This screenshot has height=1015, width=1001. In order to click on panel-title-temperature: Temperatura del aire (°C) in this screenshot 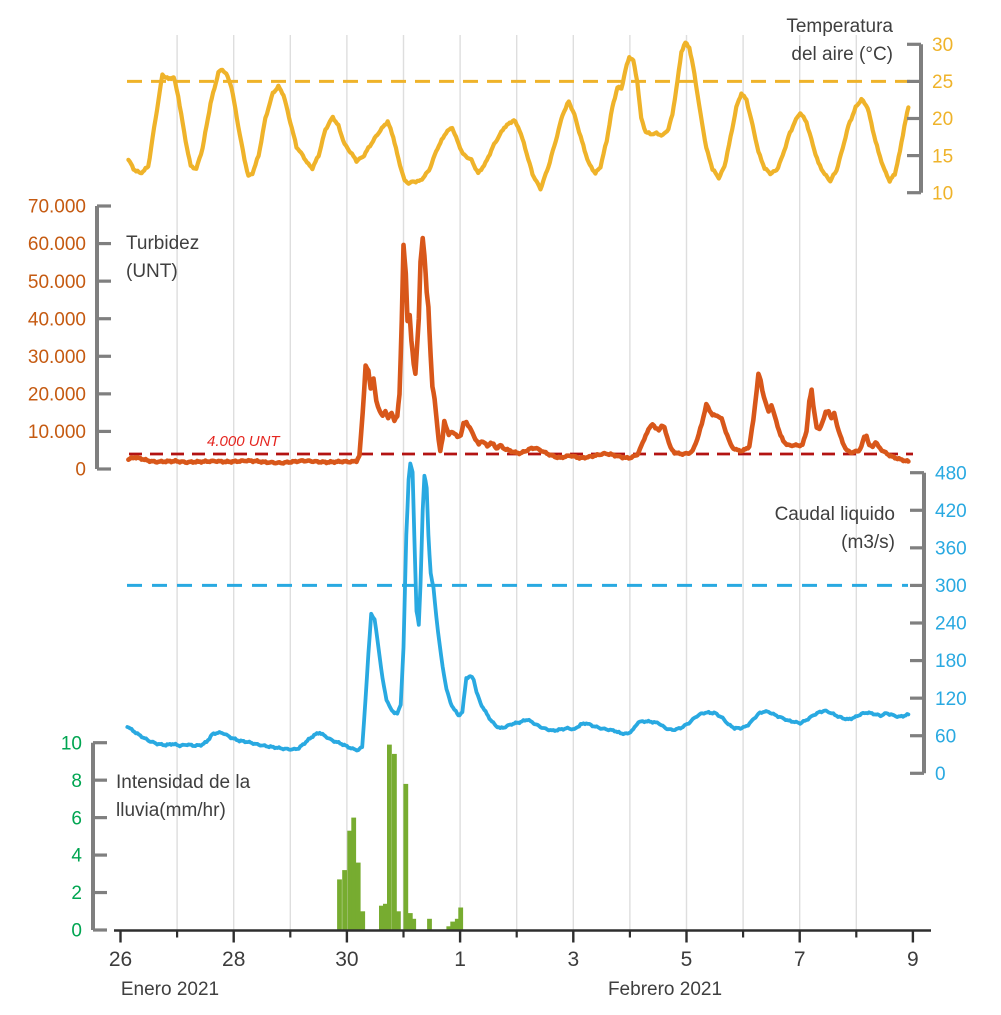, I will do `click(839, 41)`.